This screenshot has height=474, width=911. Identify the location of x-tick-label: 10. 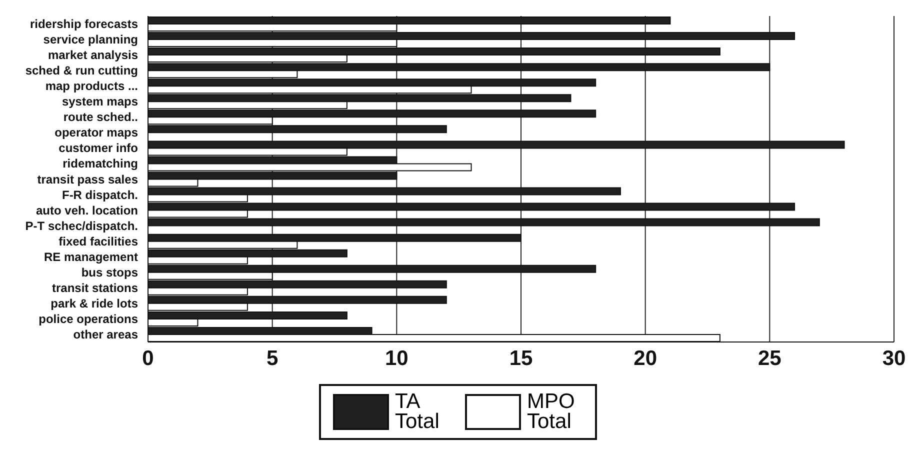
(396, 358).